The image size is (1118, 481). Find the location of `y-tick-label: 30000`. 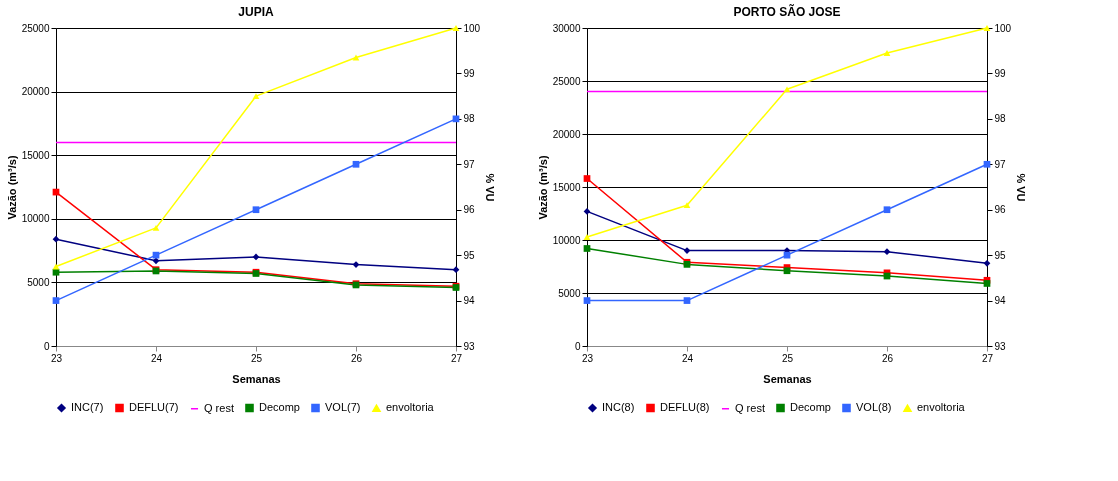

y-tick-label: 30000 is located at coordinates (566, 28).